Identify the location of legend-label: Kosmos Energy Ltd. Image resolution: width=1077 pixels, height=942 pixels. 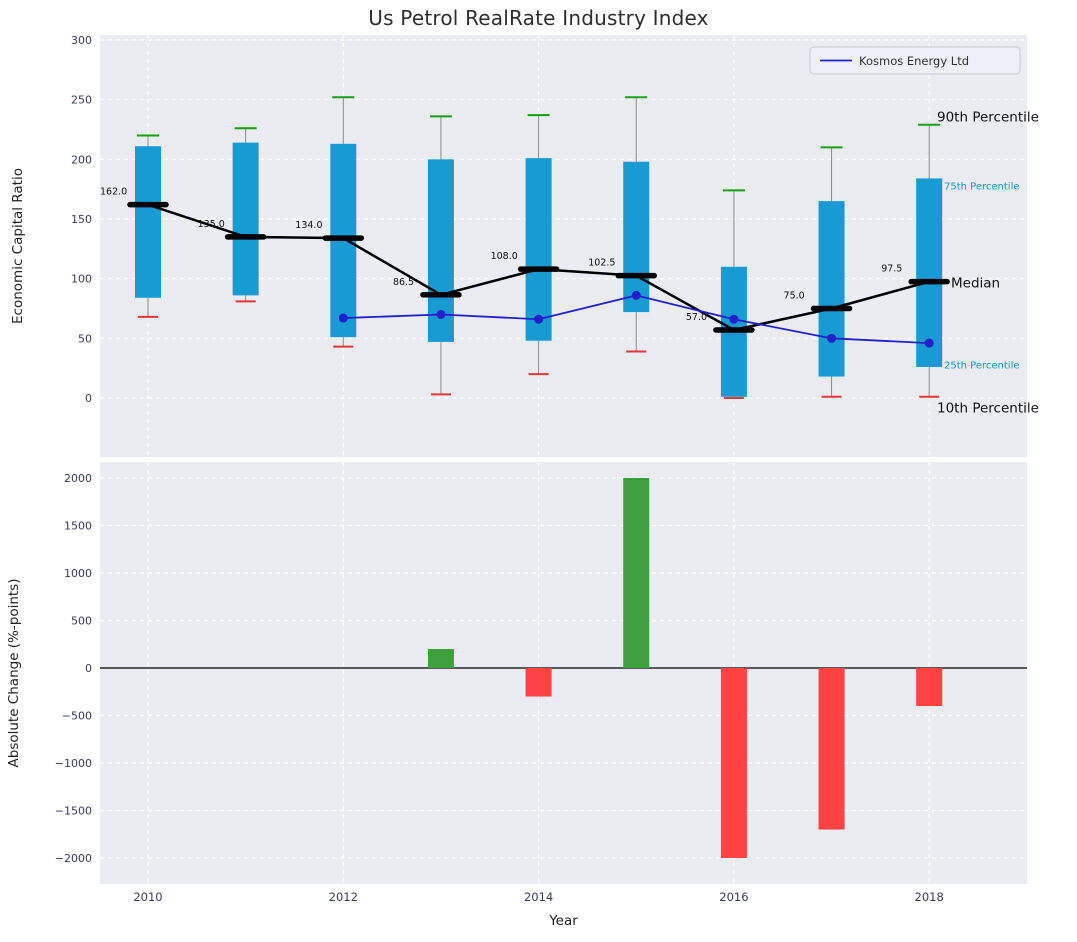
(914, 61).